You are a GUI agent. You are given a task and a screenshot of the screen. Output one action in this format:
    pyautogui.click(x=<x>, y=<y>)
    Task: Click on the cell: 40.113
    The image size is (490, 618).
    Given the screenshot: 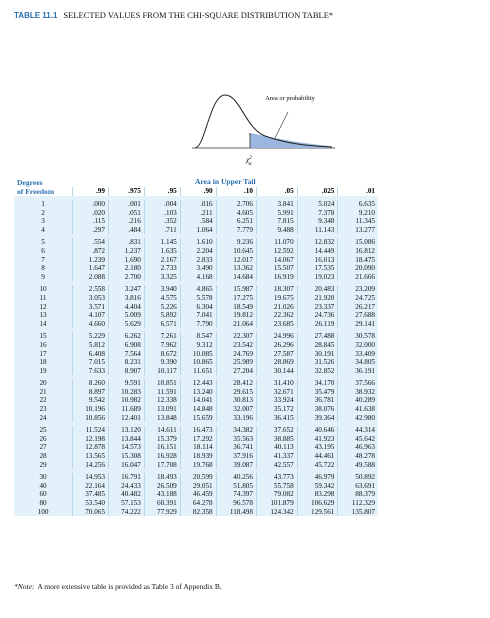 What is the action you would take?
    pyautogui.click(x=276, y=448)
    